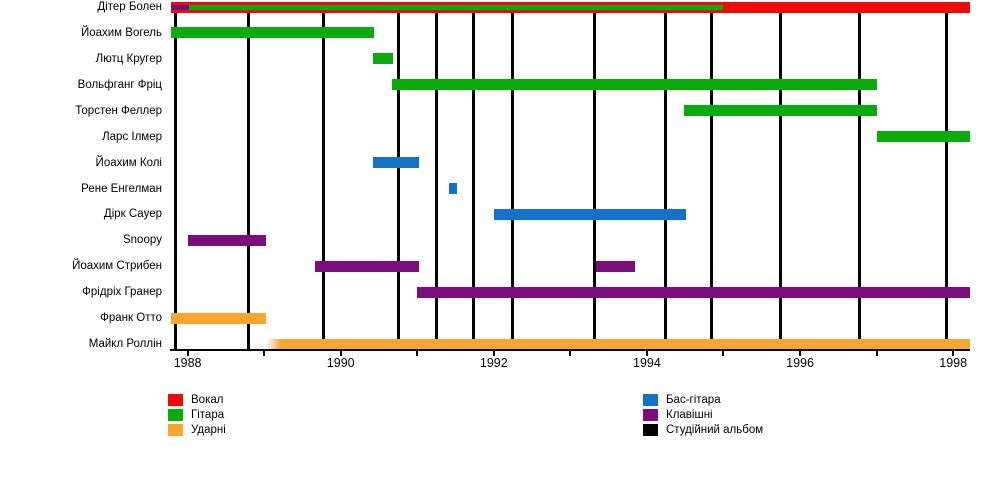 The height and width of the screenshot is (500, 1000). Describe the element at coordinates (493, 363) in the screenshot. I see `x-axis-tick-label: 1992` at that location.